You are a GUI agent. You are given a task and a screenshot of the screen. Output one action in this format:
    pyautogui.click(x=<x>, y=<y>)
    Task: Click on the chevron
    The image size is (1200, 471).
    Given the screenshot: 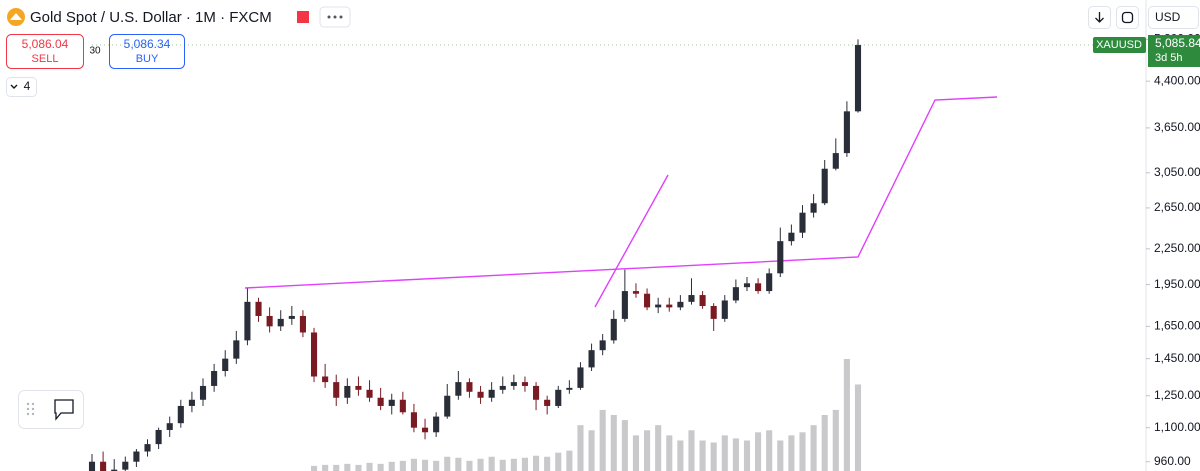 What is the action you would take?
    pyautogui.click(x=14, y=86)
    